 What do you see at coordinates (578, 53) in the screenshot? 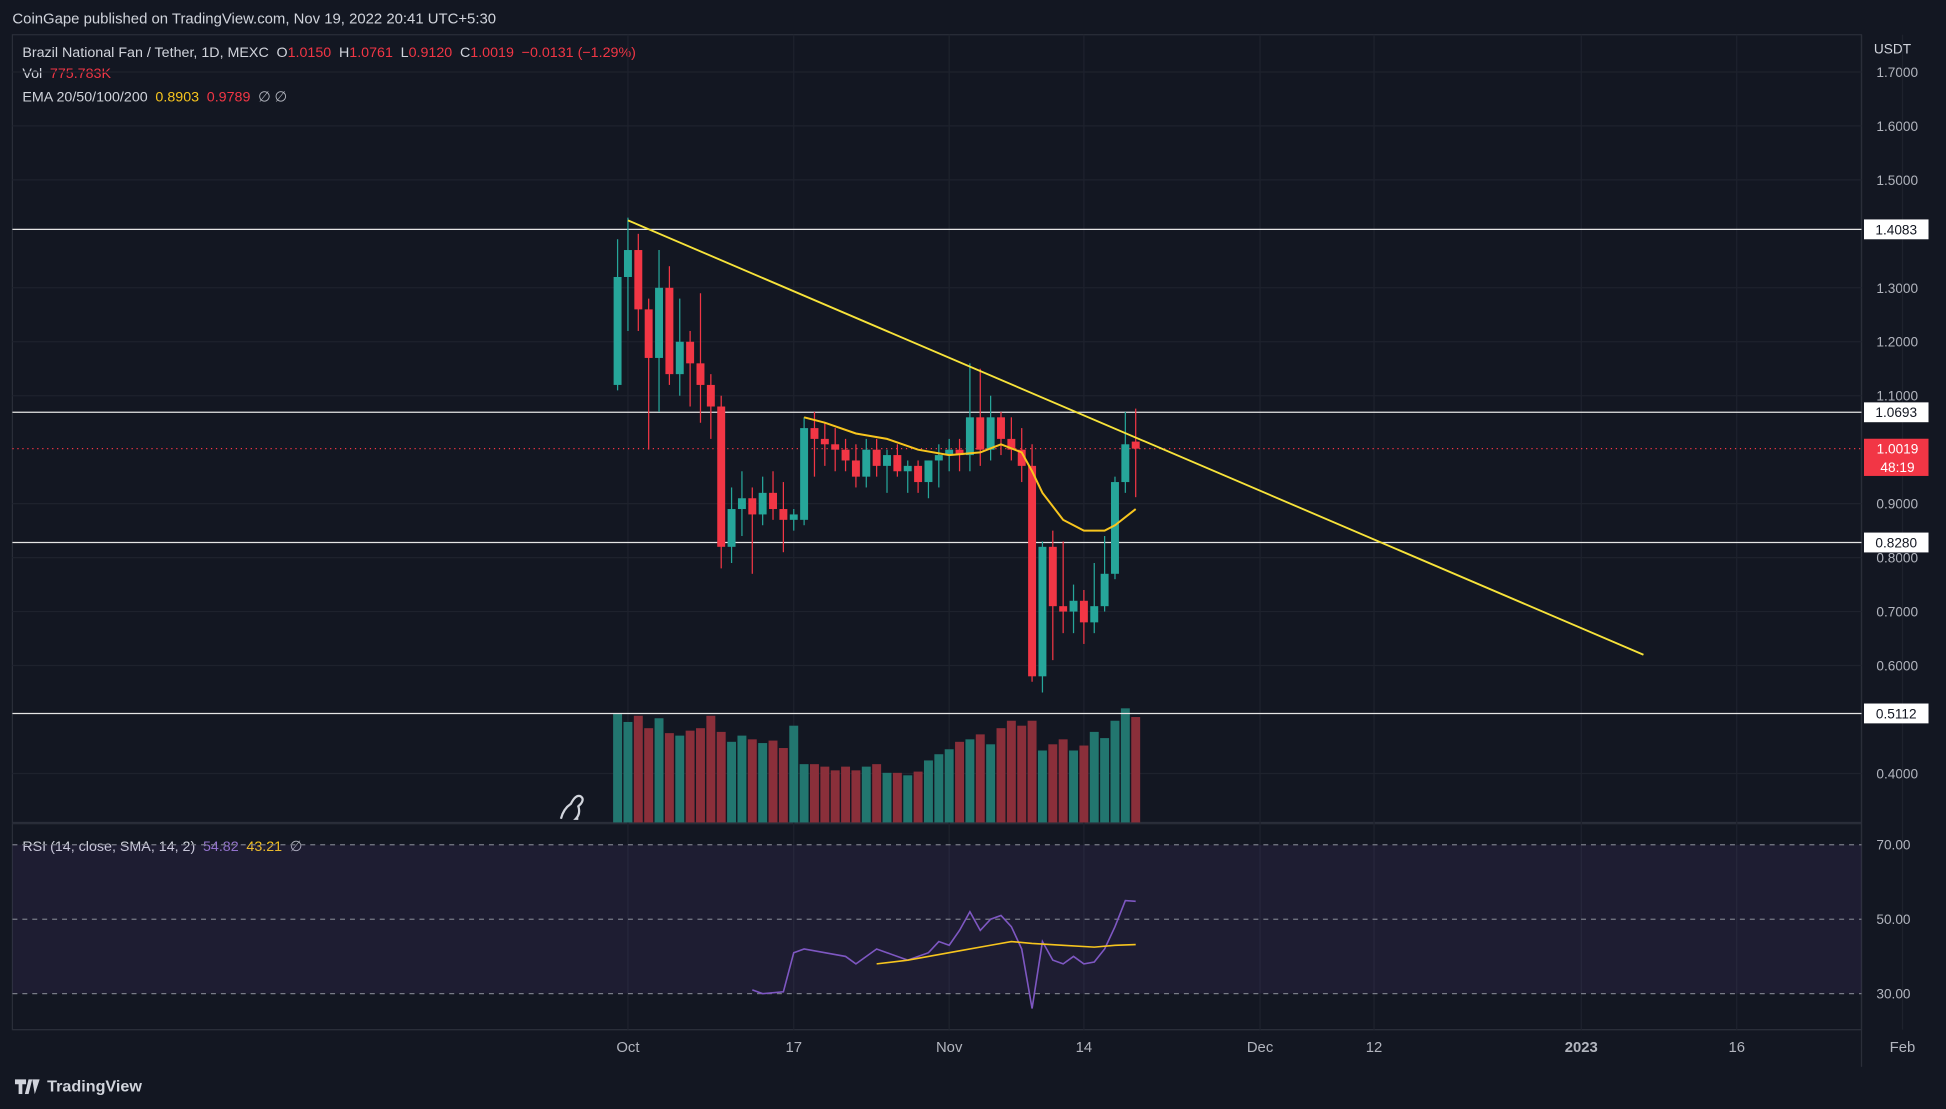
I see `change-value: −0.0131 (−1.29%)` at bounding box center [578, 53].